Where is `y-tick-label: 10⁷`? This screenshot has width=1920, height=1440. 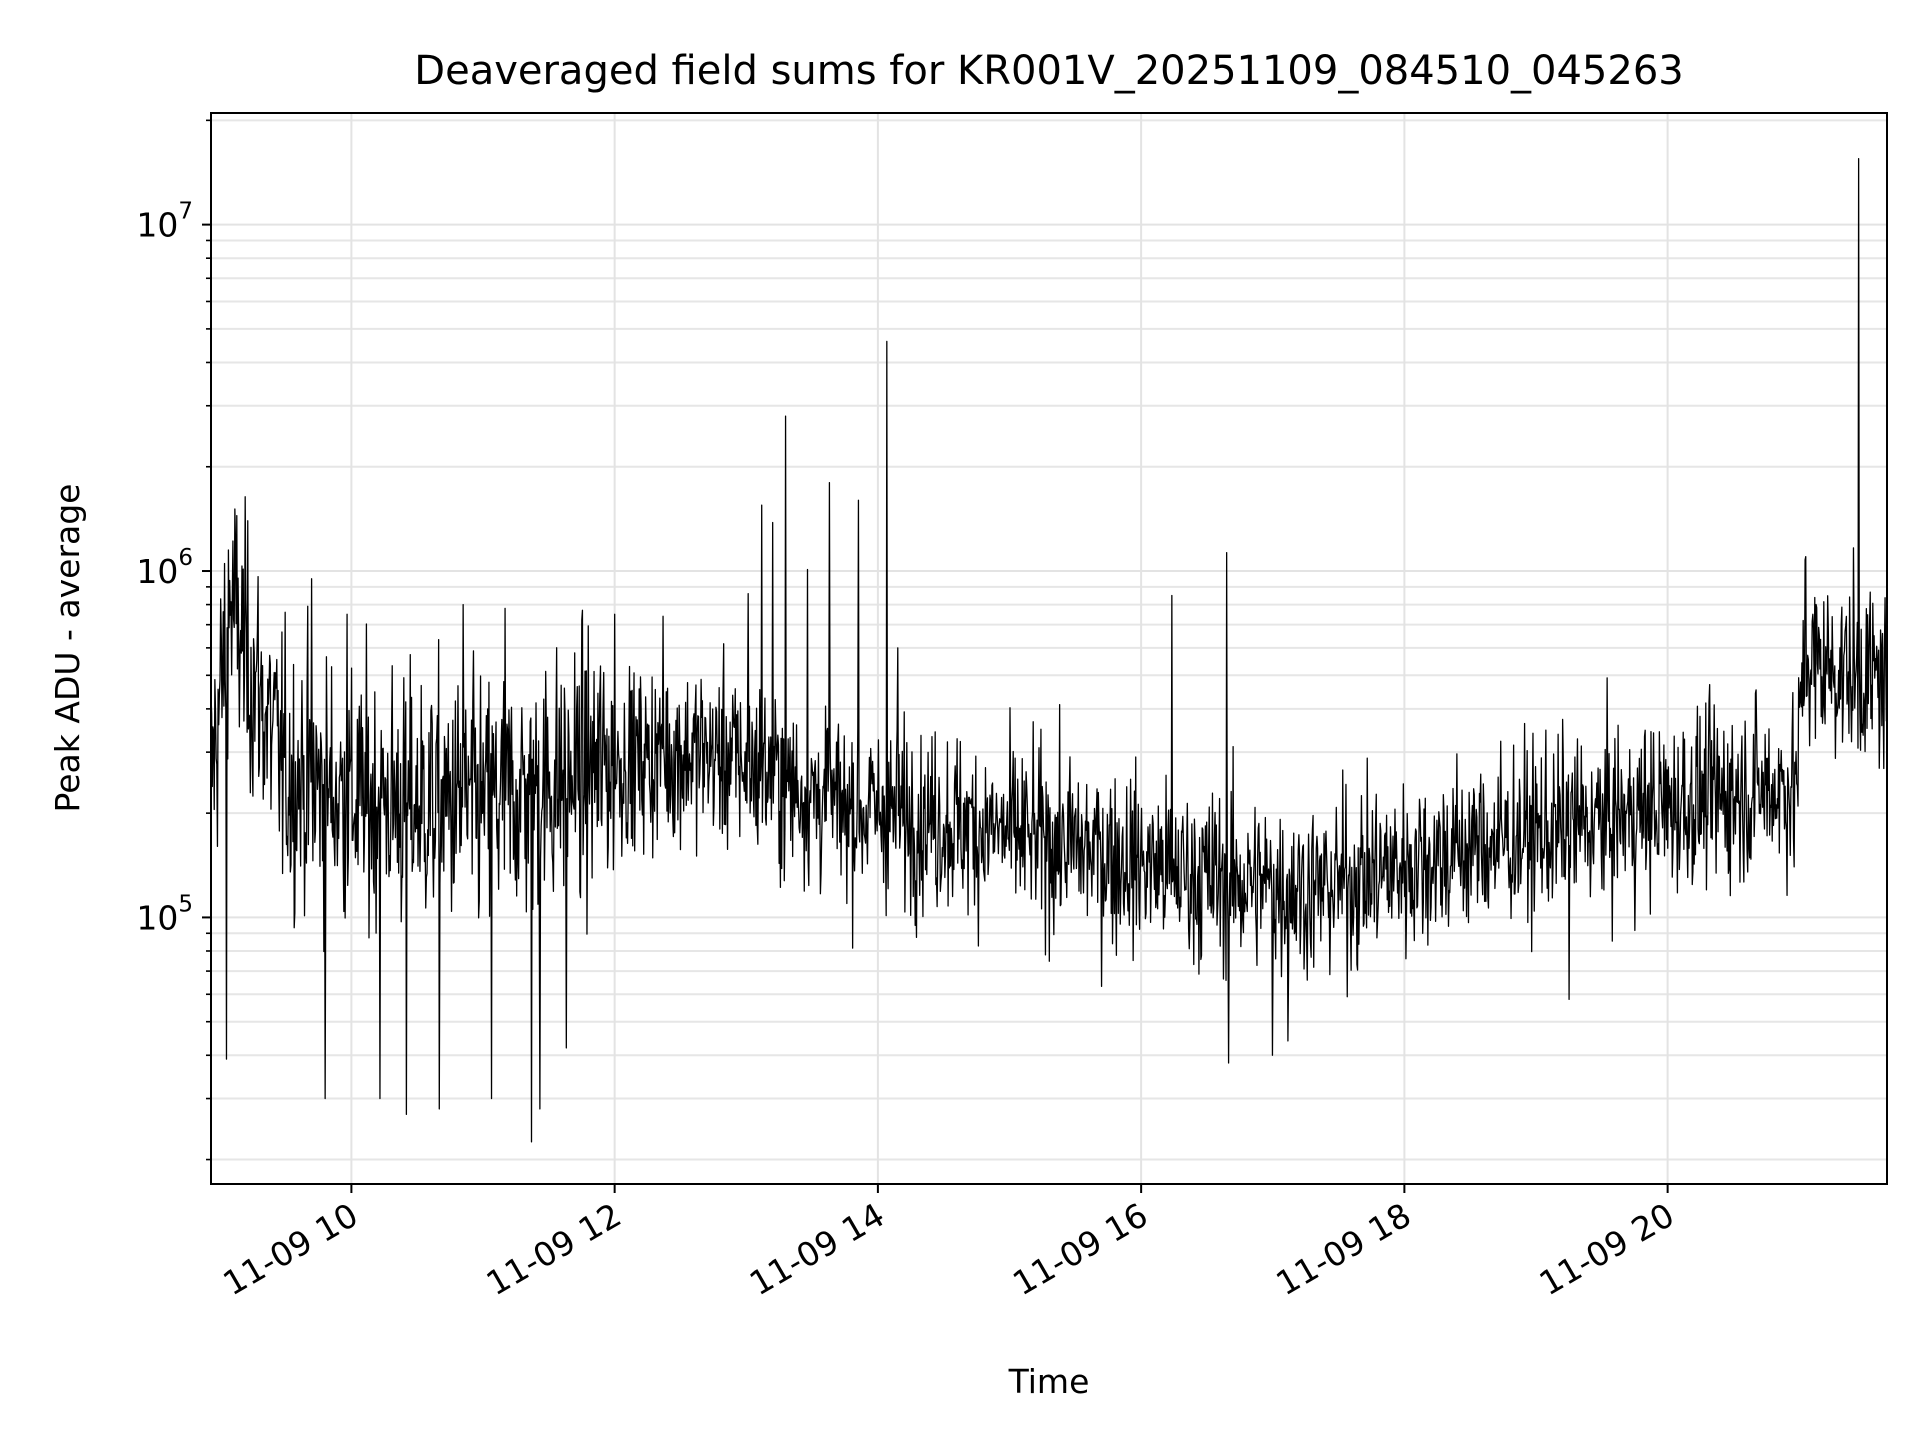 y-tick-label: 10⁷ is located at coordinates (164, 222).